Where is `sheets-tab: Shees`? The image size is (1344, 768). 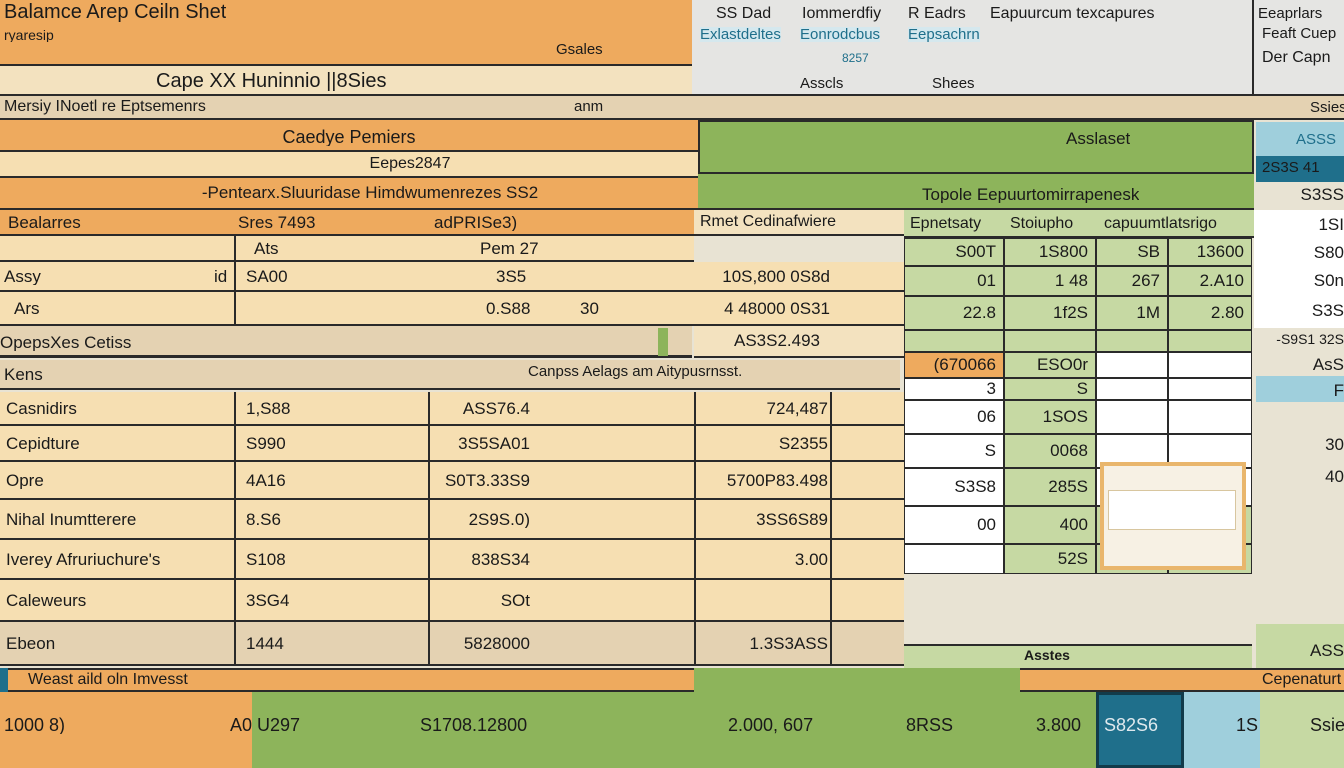
sheets-tab: Shees is located at coordinates (953, 83).